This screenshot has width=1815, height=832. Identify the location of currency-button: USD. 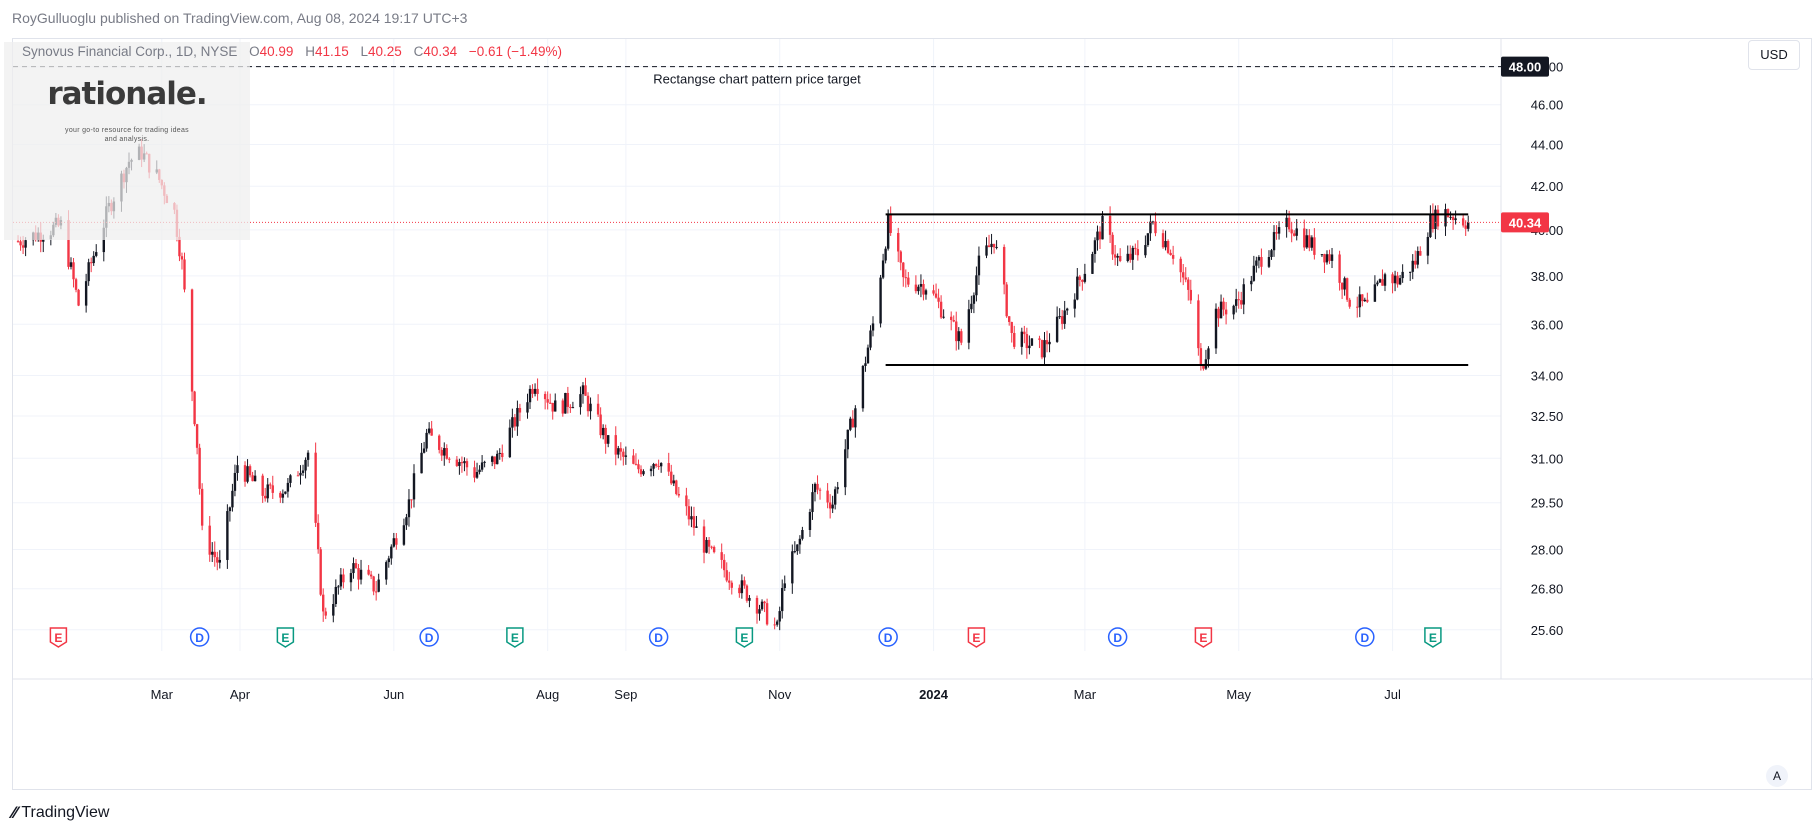
(1774, 55).